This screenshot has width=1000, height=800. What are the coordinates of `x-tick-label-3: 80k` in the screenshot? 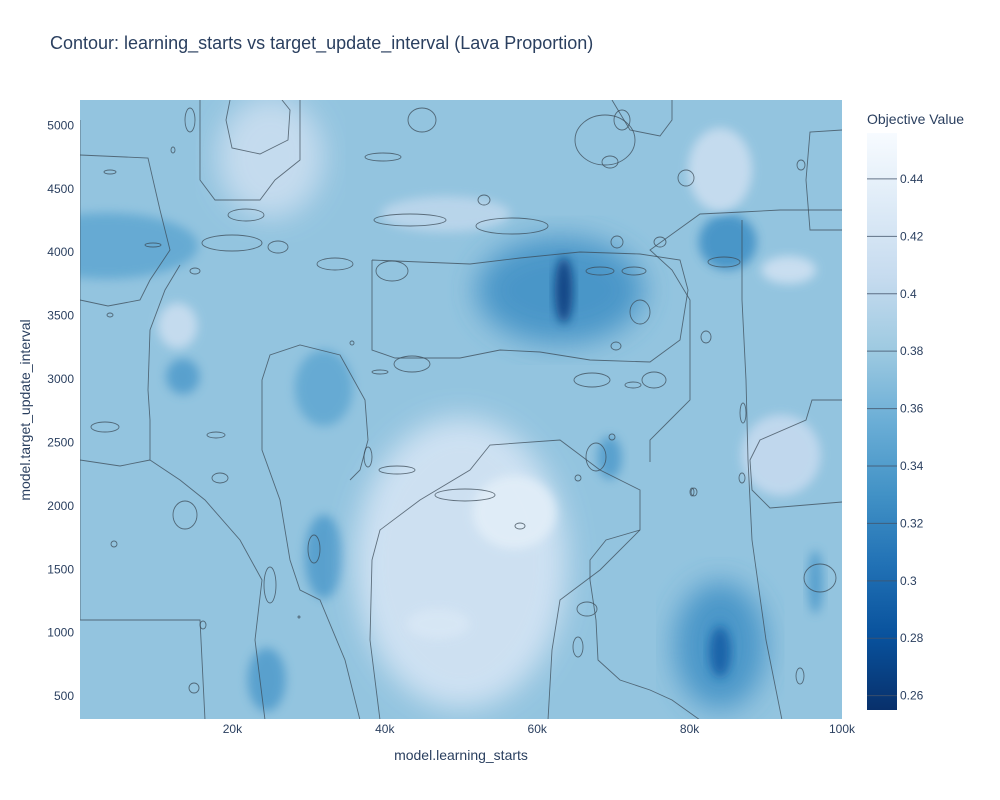 It's located at (690, 729).